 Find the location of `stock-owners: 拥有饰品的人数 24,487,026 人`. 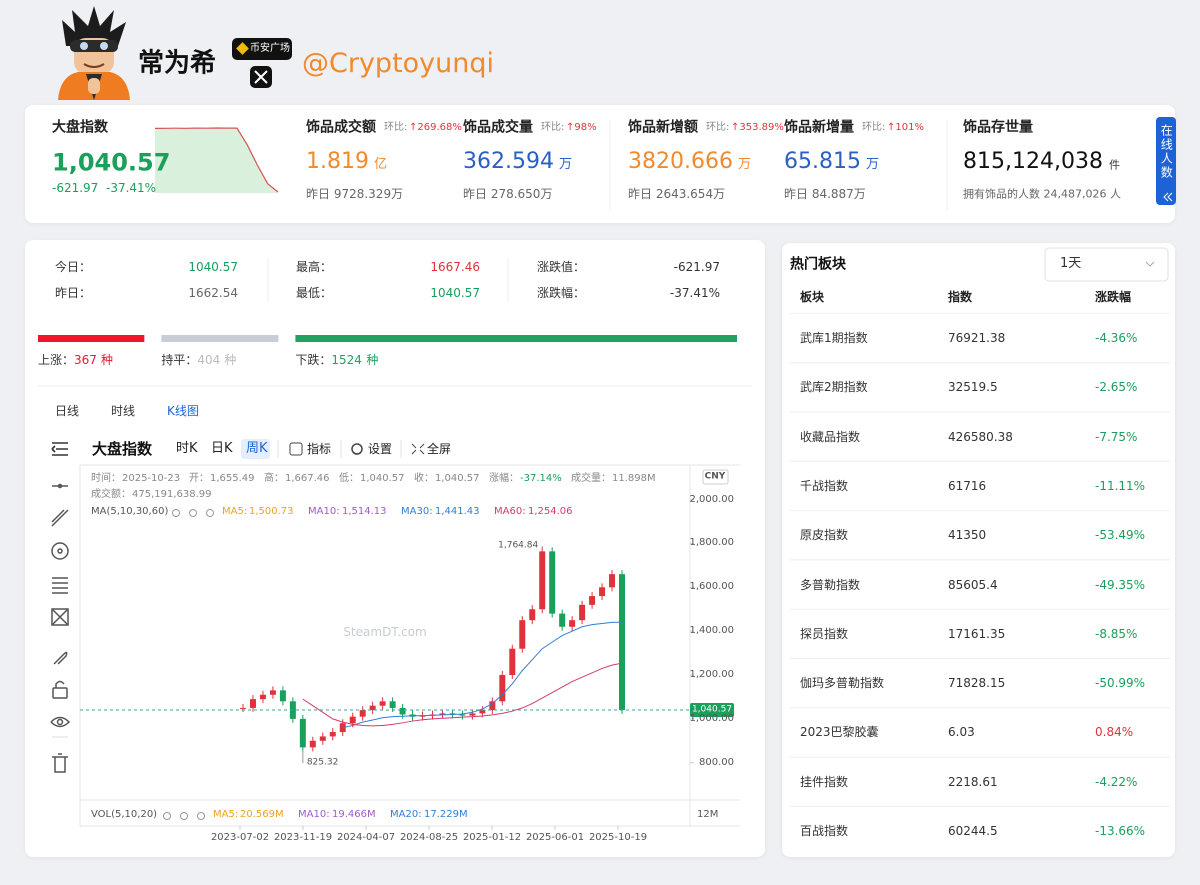

stock-owners: 拥有饰品的人数 24,487,026 人 is located at coordinates (1042, 194).